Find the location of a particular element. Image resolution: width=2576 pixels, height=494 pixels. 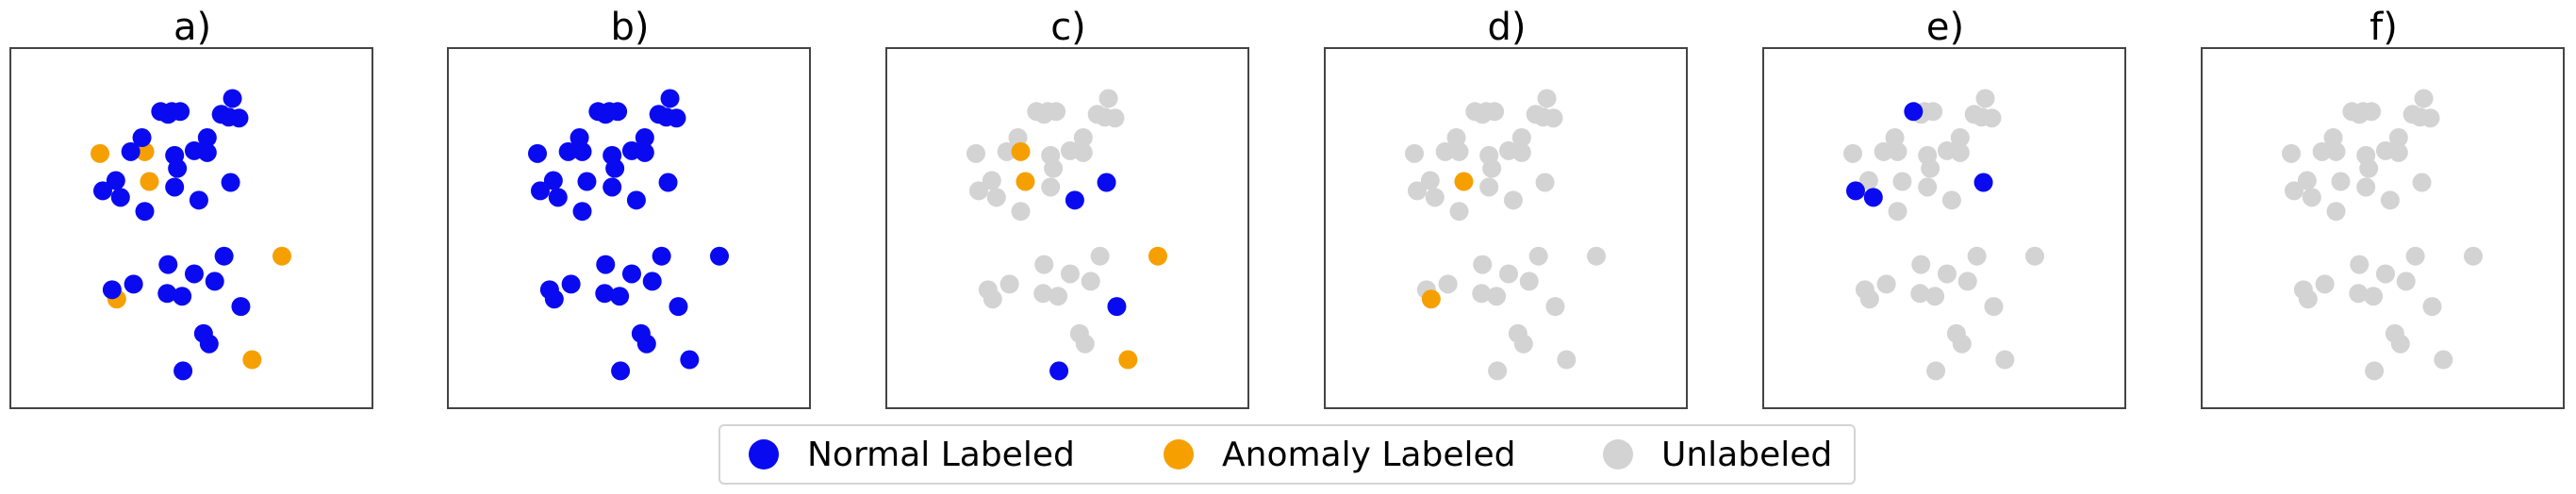

legend-item-unlabeled: Unlabeled is located at coordinates (1717, 454).